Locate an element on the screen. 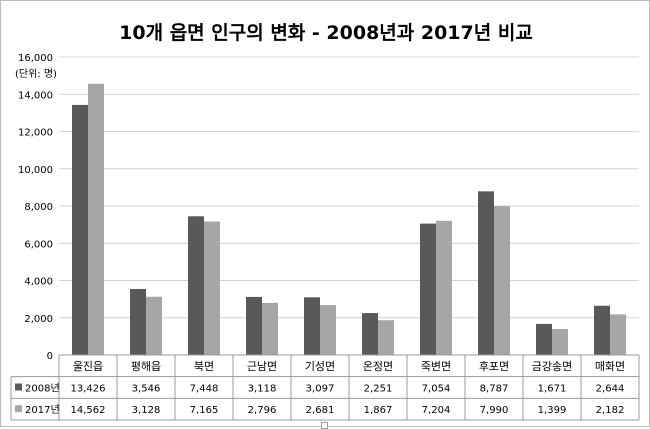  chart-title: 10개 읍면 인구의 변화 - 2008년과 2017년 비교 is located at coordinates (326, 33).